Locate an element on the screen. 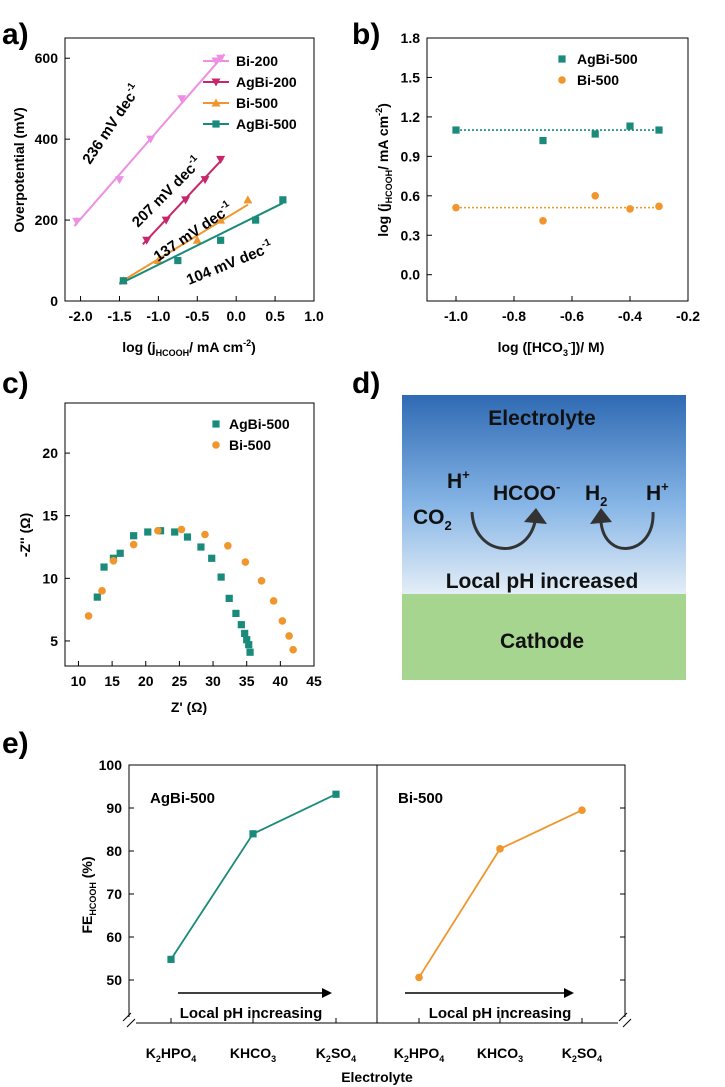 Image resolution: width=725 pixels, height=1087 pixels. chart-a-ytick-label: 200 is located at coordinates (47, 220).